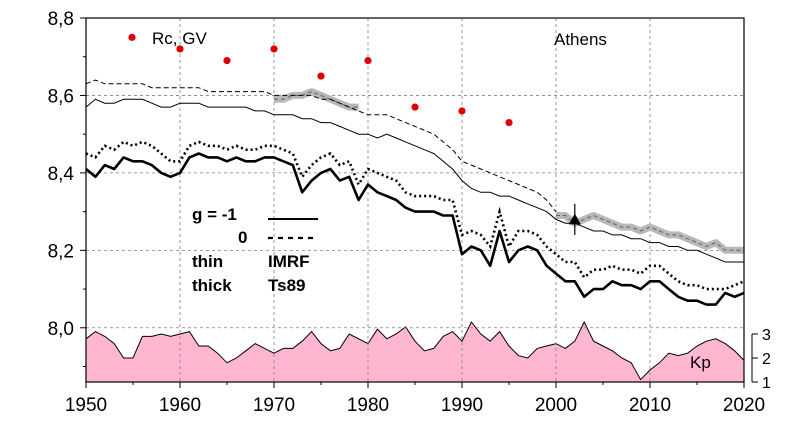  Describe the element at coordinates (242, 237) in the screenshot. I see `legend-g-zero: 0` at that location.